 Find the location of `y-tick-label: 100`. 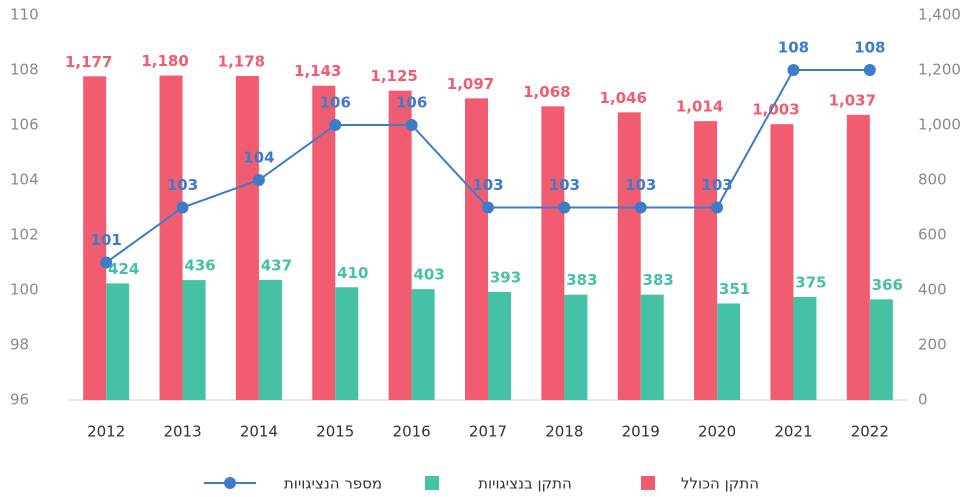

y-tick-label: 100 is located at coordinates (24, 290).